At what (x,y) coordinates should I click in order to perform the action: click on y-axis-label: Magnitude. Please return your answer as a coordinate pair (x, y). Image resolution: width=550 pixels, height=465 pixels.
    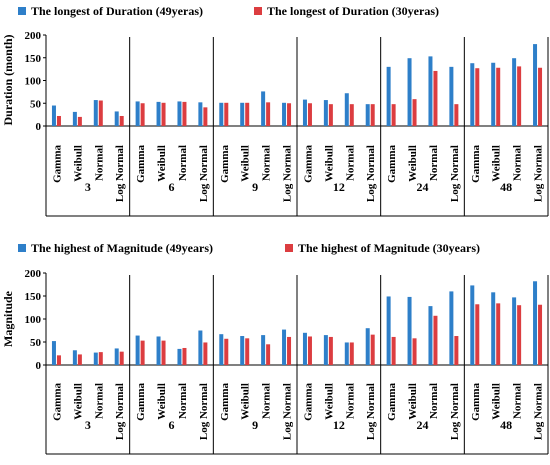
    Looking at the image, I should click on (8, 318).